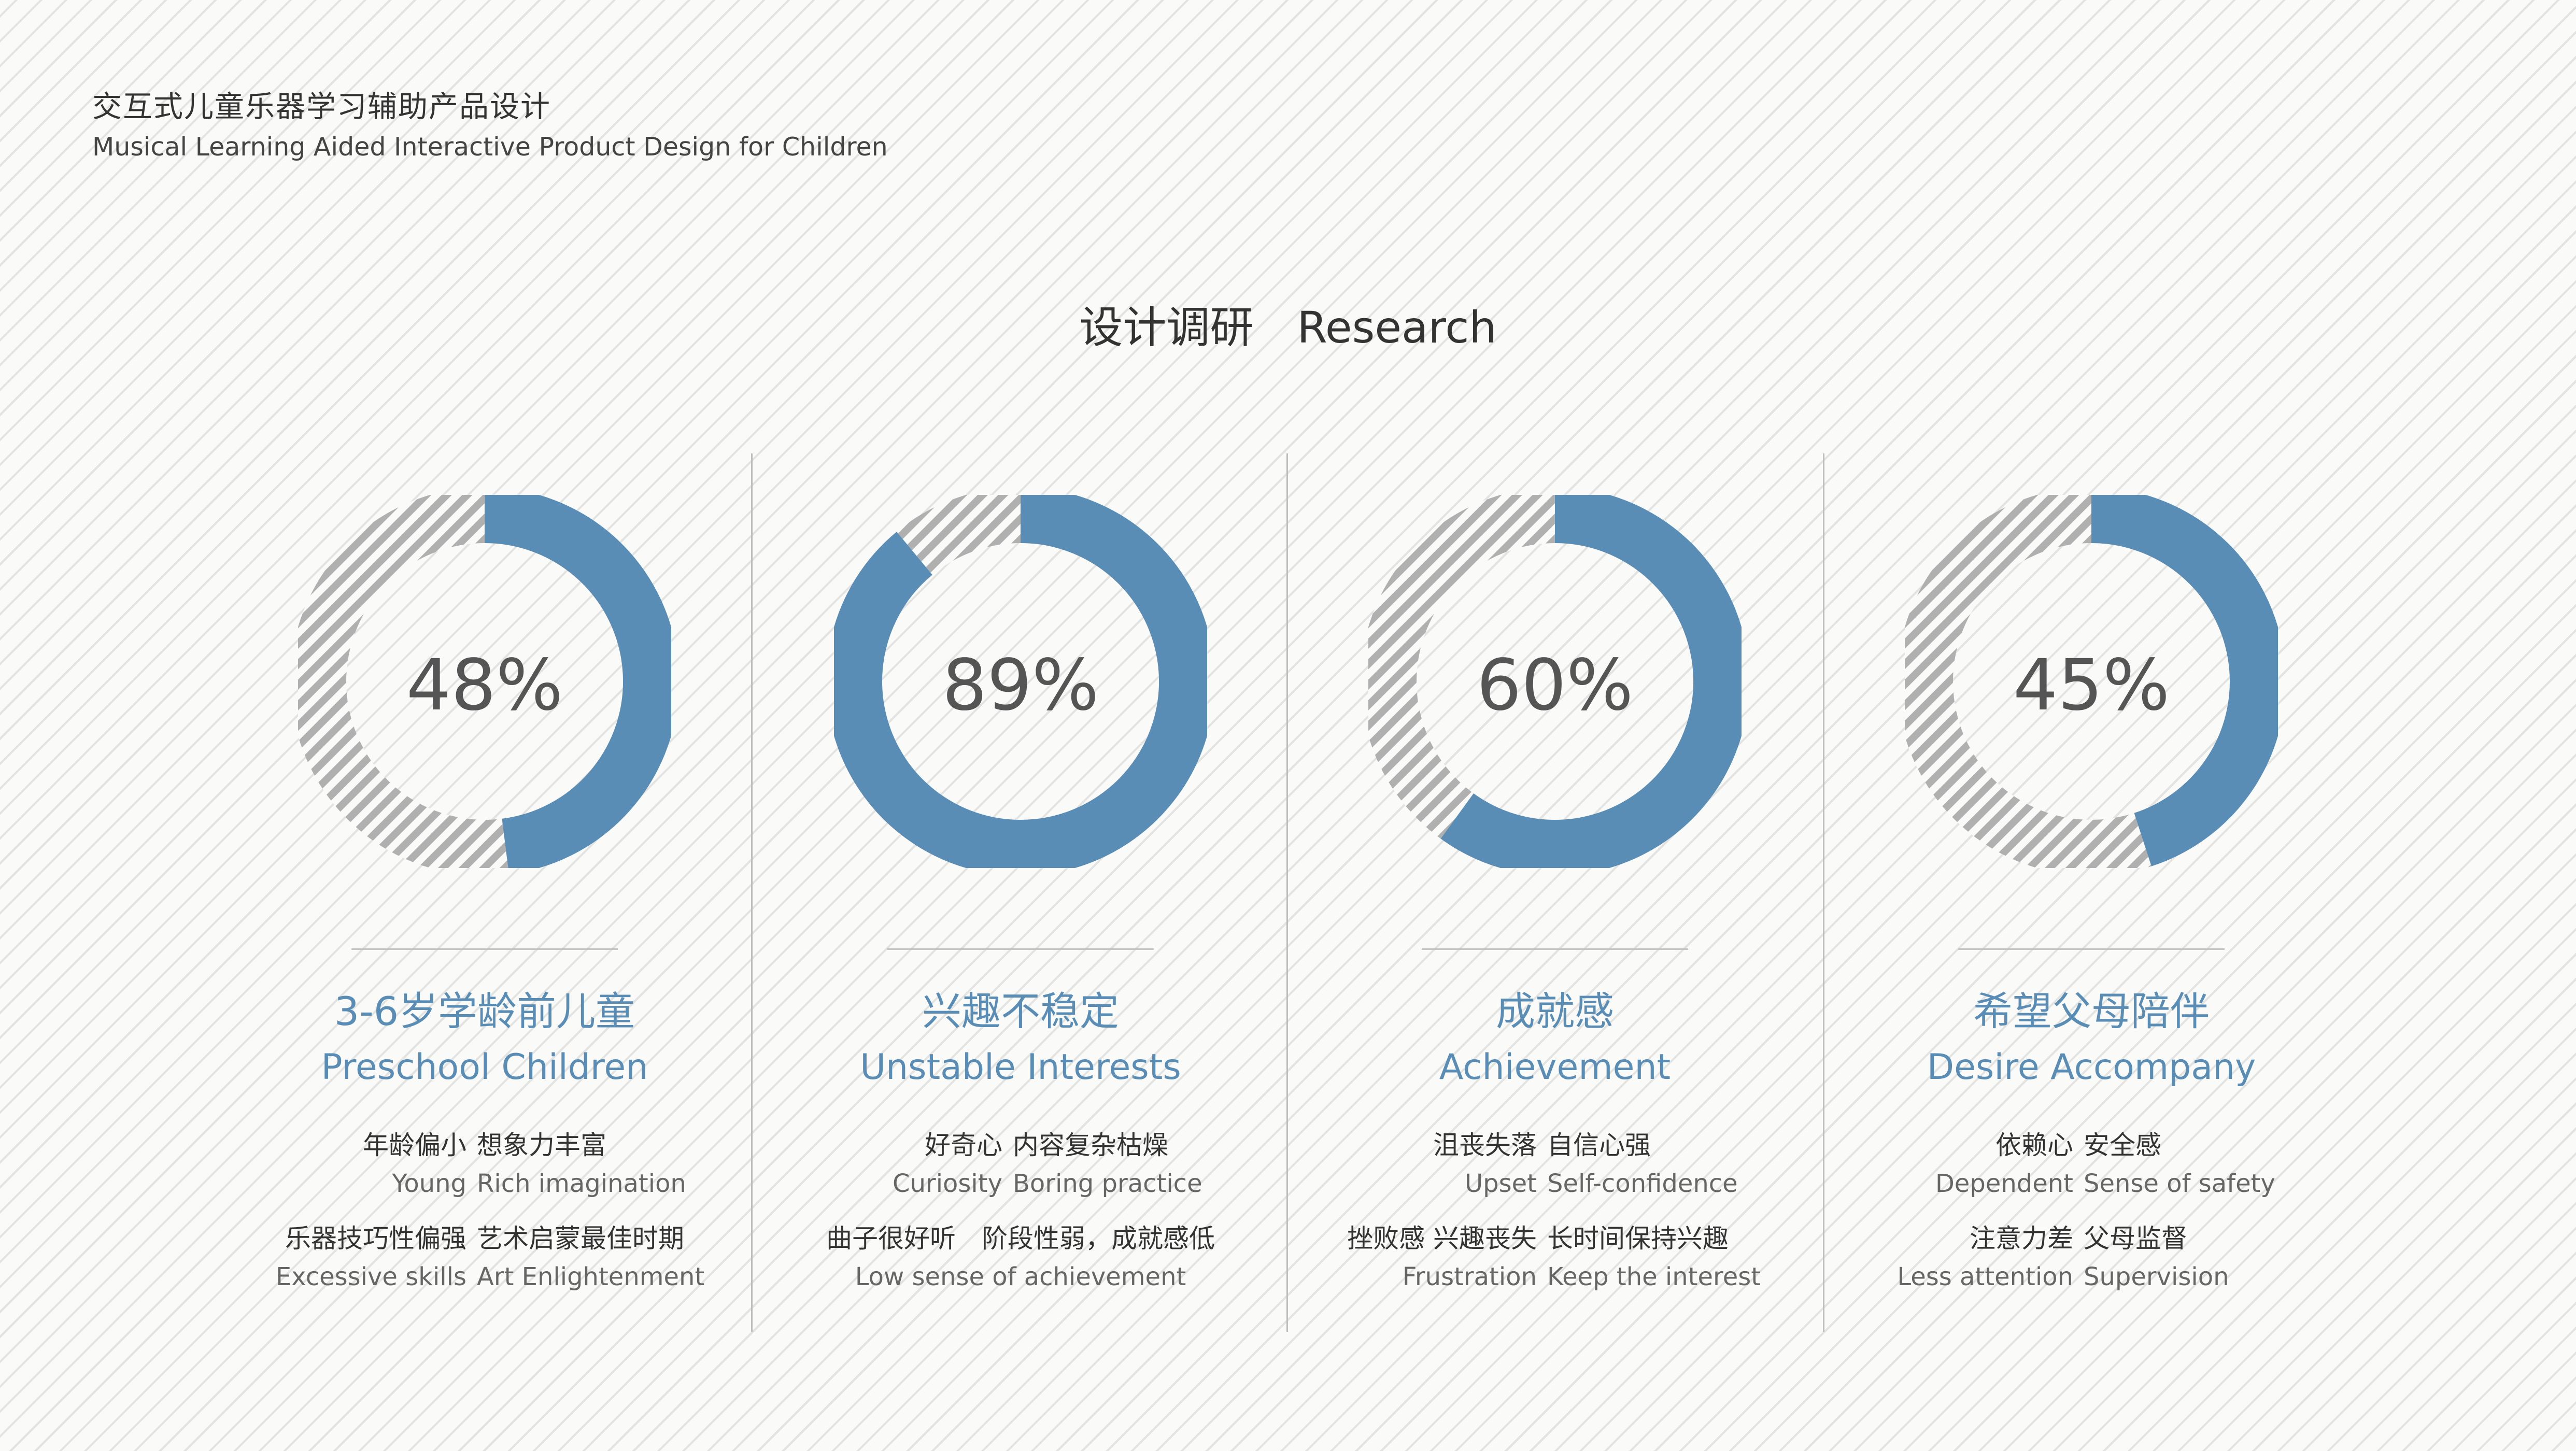 The height and width of the screenshot is (1451, 2576). Describe the element at coordinates (581, 1183) in the screenshot. I see `trait-label-en: Rich imagination` at that location.